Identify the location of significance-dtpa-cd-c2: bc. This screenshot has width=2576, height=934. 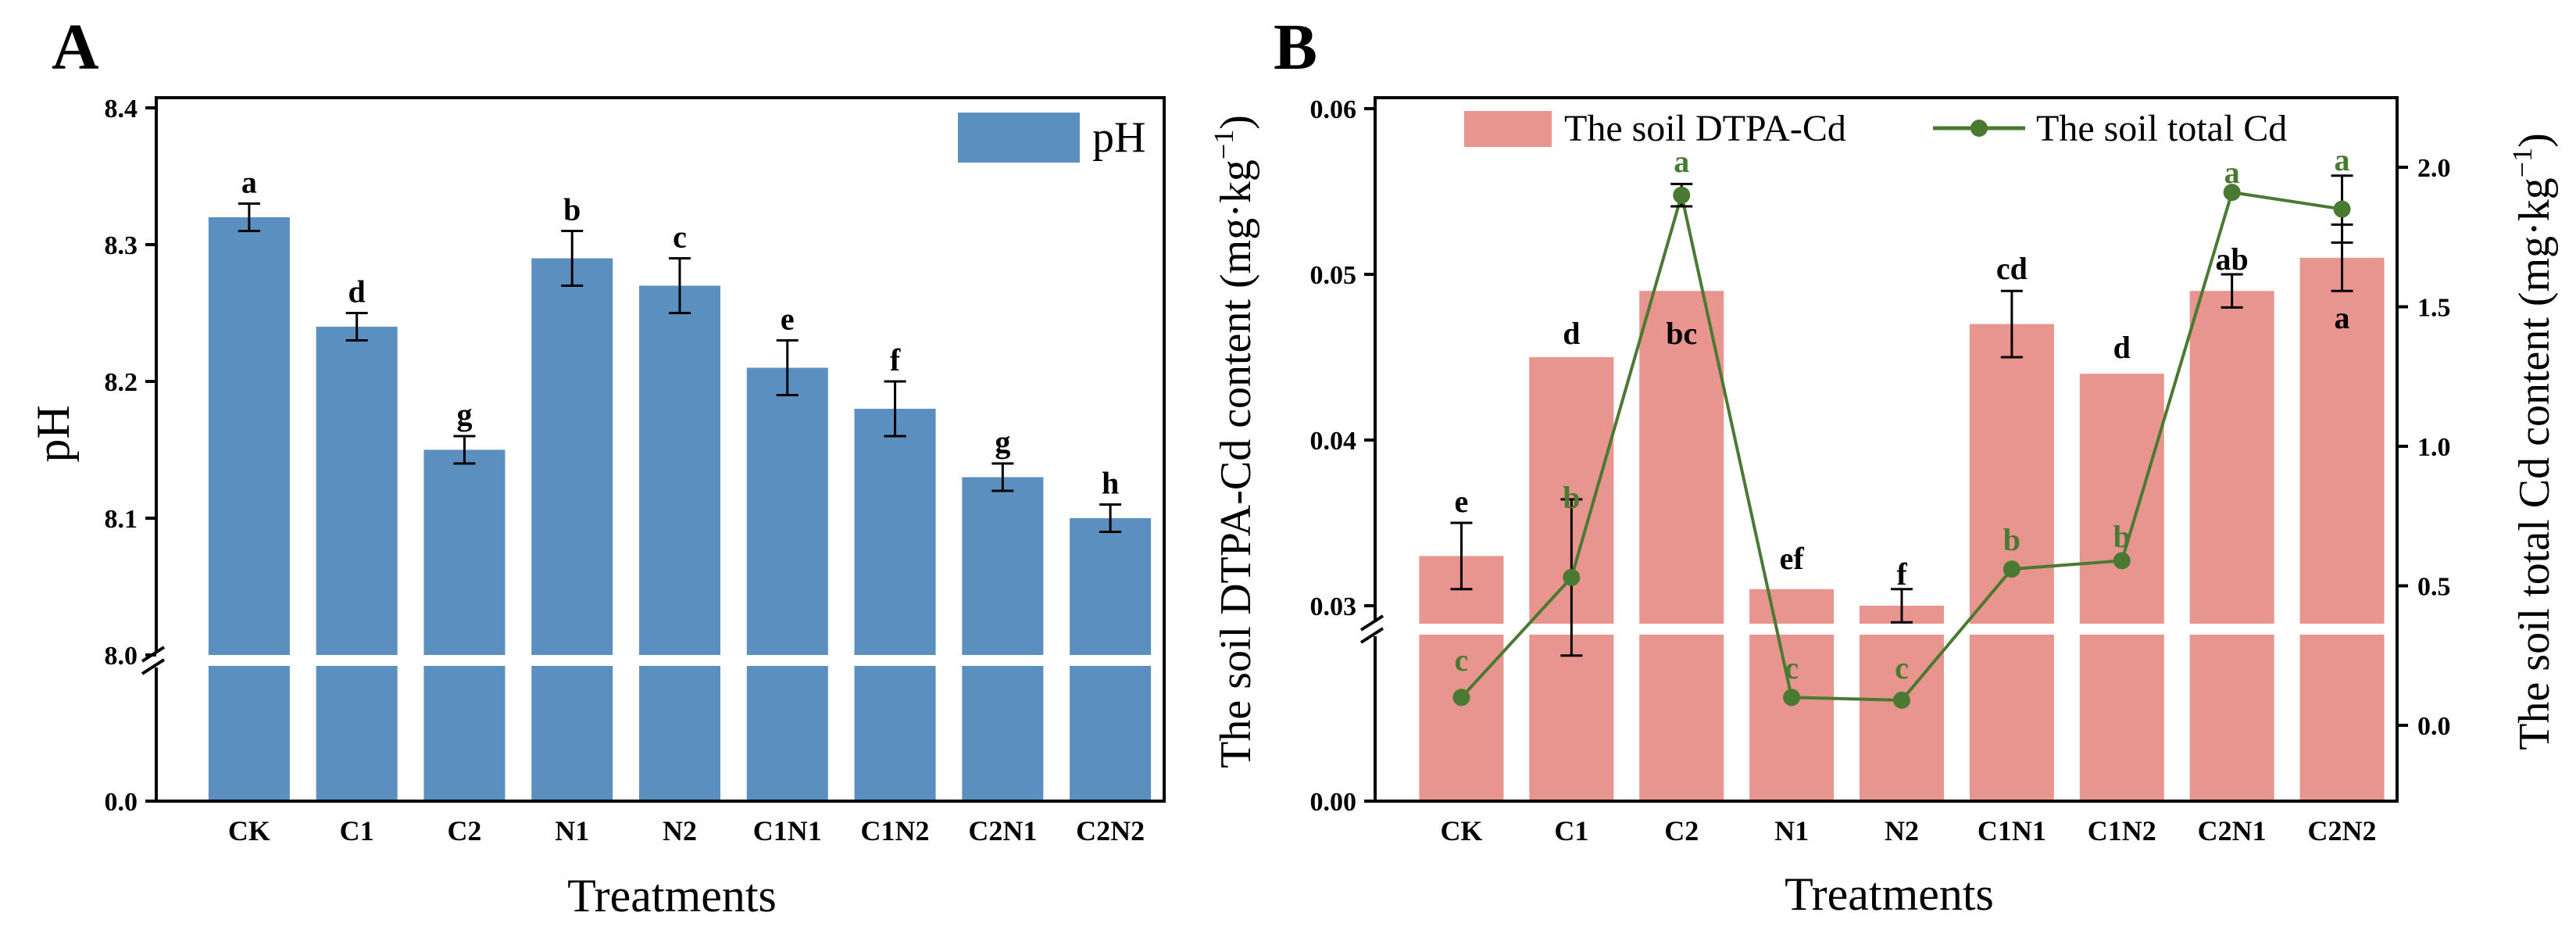
(1681, 333).